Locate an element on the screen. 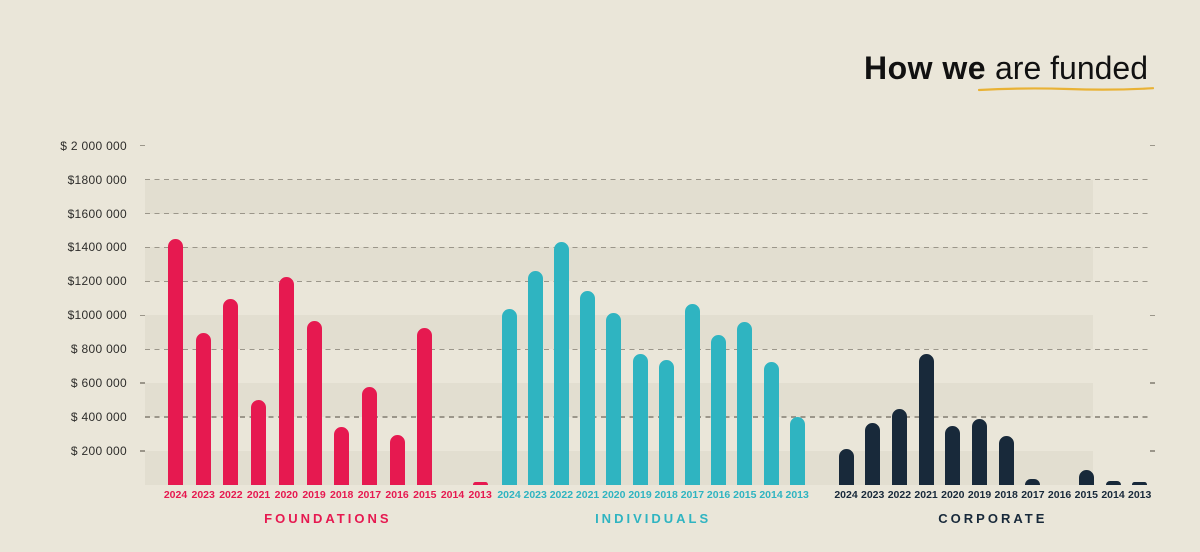 The height and width of the screenshot is (552, 1200). title-underline is located at coordinates (1066, 89).